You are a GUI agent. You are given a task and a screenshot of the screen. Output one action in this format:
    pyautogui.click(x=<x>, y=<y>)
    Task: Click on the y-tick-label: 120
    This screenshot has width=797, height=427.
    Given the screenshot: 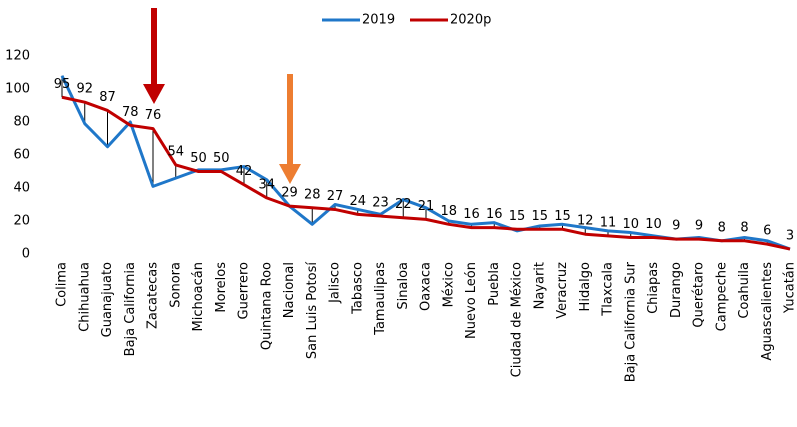 What is the action you would take?
    pyautogui.click(x=17, y=56)
    